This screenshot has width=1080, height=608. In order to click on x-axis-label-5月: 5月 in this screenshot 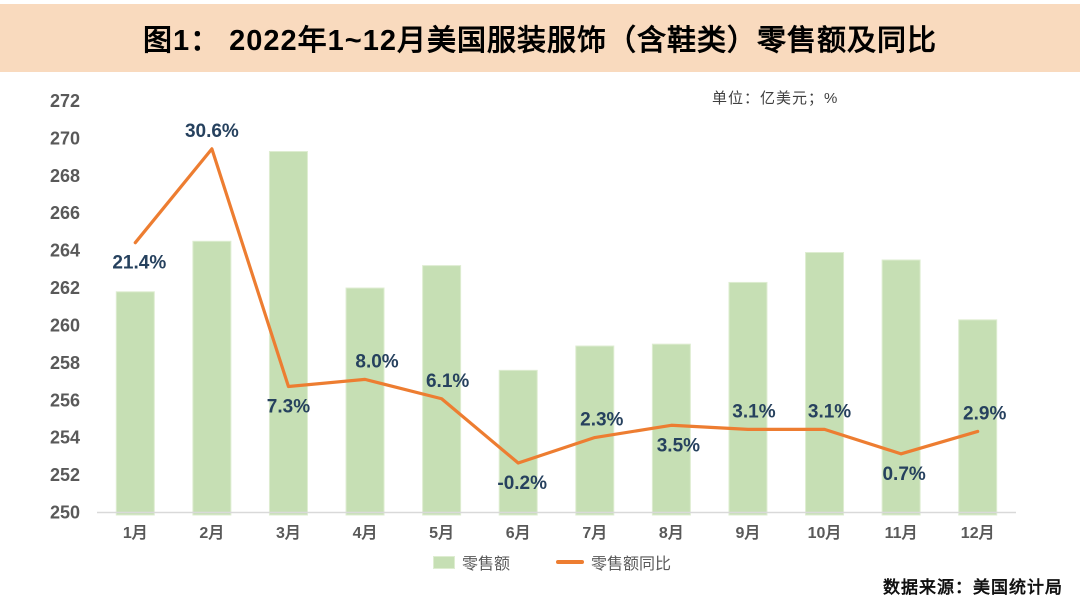, I will do `click(441, 533)`.